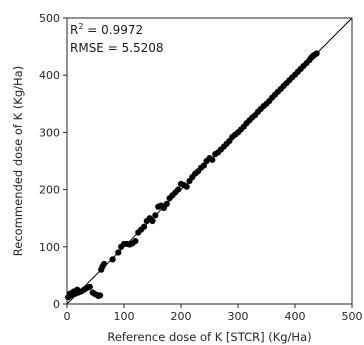  What do you see at coordinates (18, 161) in the screenshot?
I see `y-axis-label: Recommended dose of K (Kg/Ha)` at bounding box center [18, 161].